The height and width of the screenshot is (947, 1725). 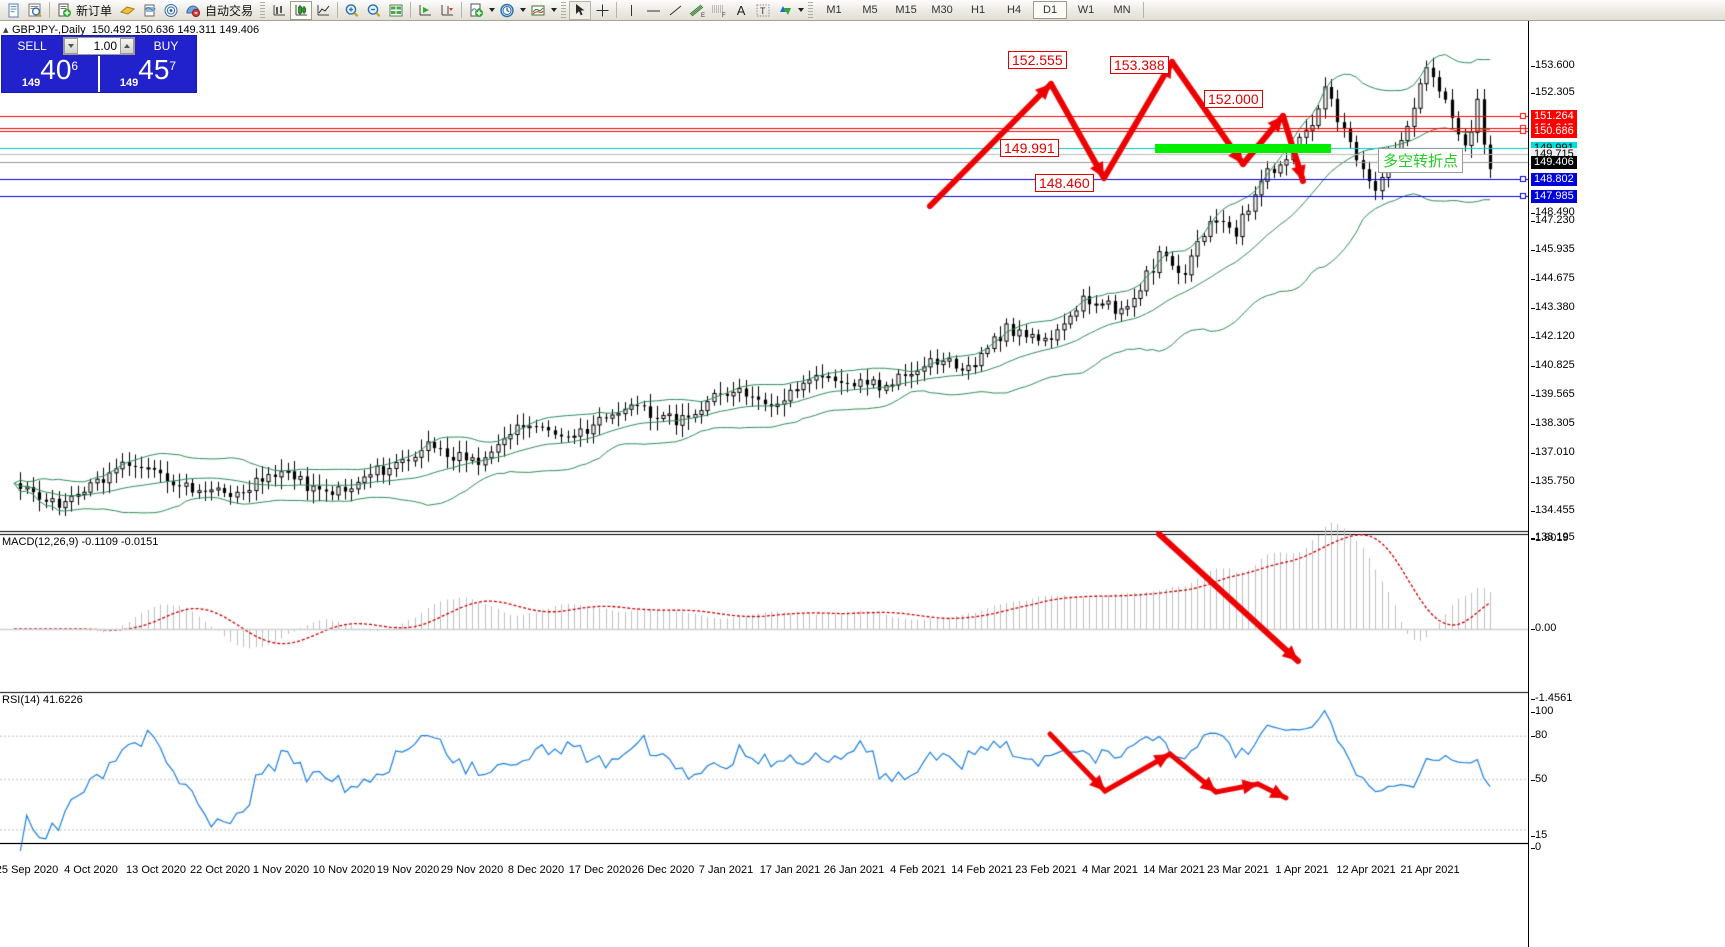 What do you see at coordinates (800, 10) in the screenshot?
I see `arrows-chevron-down-icon` at bounding box center [800, 10].